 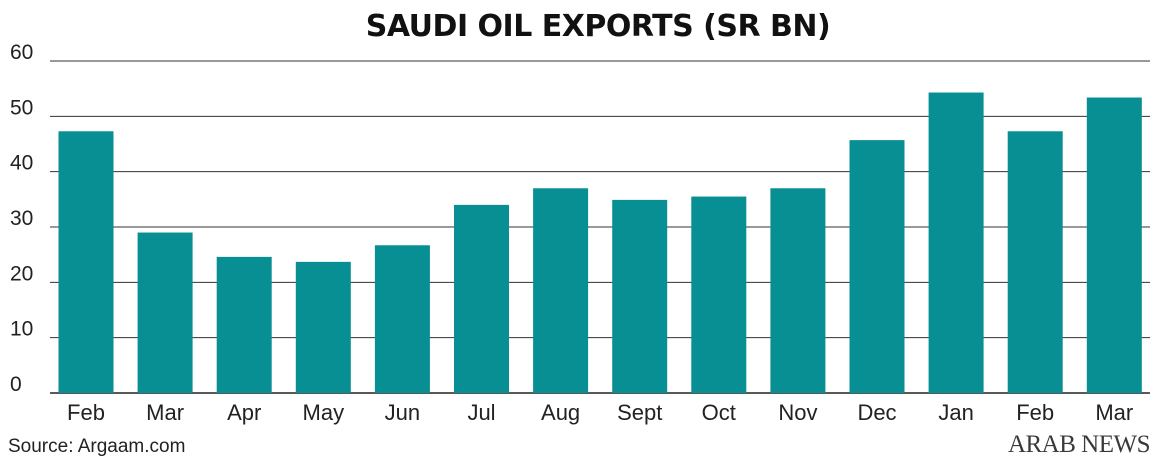 What do you see at coordinates (21, 329) in the screenshot?
I see `y-tick-label: 10` at bounding box center [21, 329].